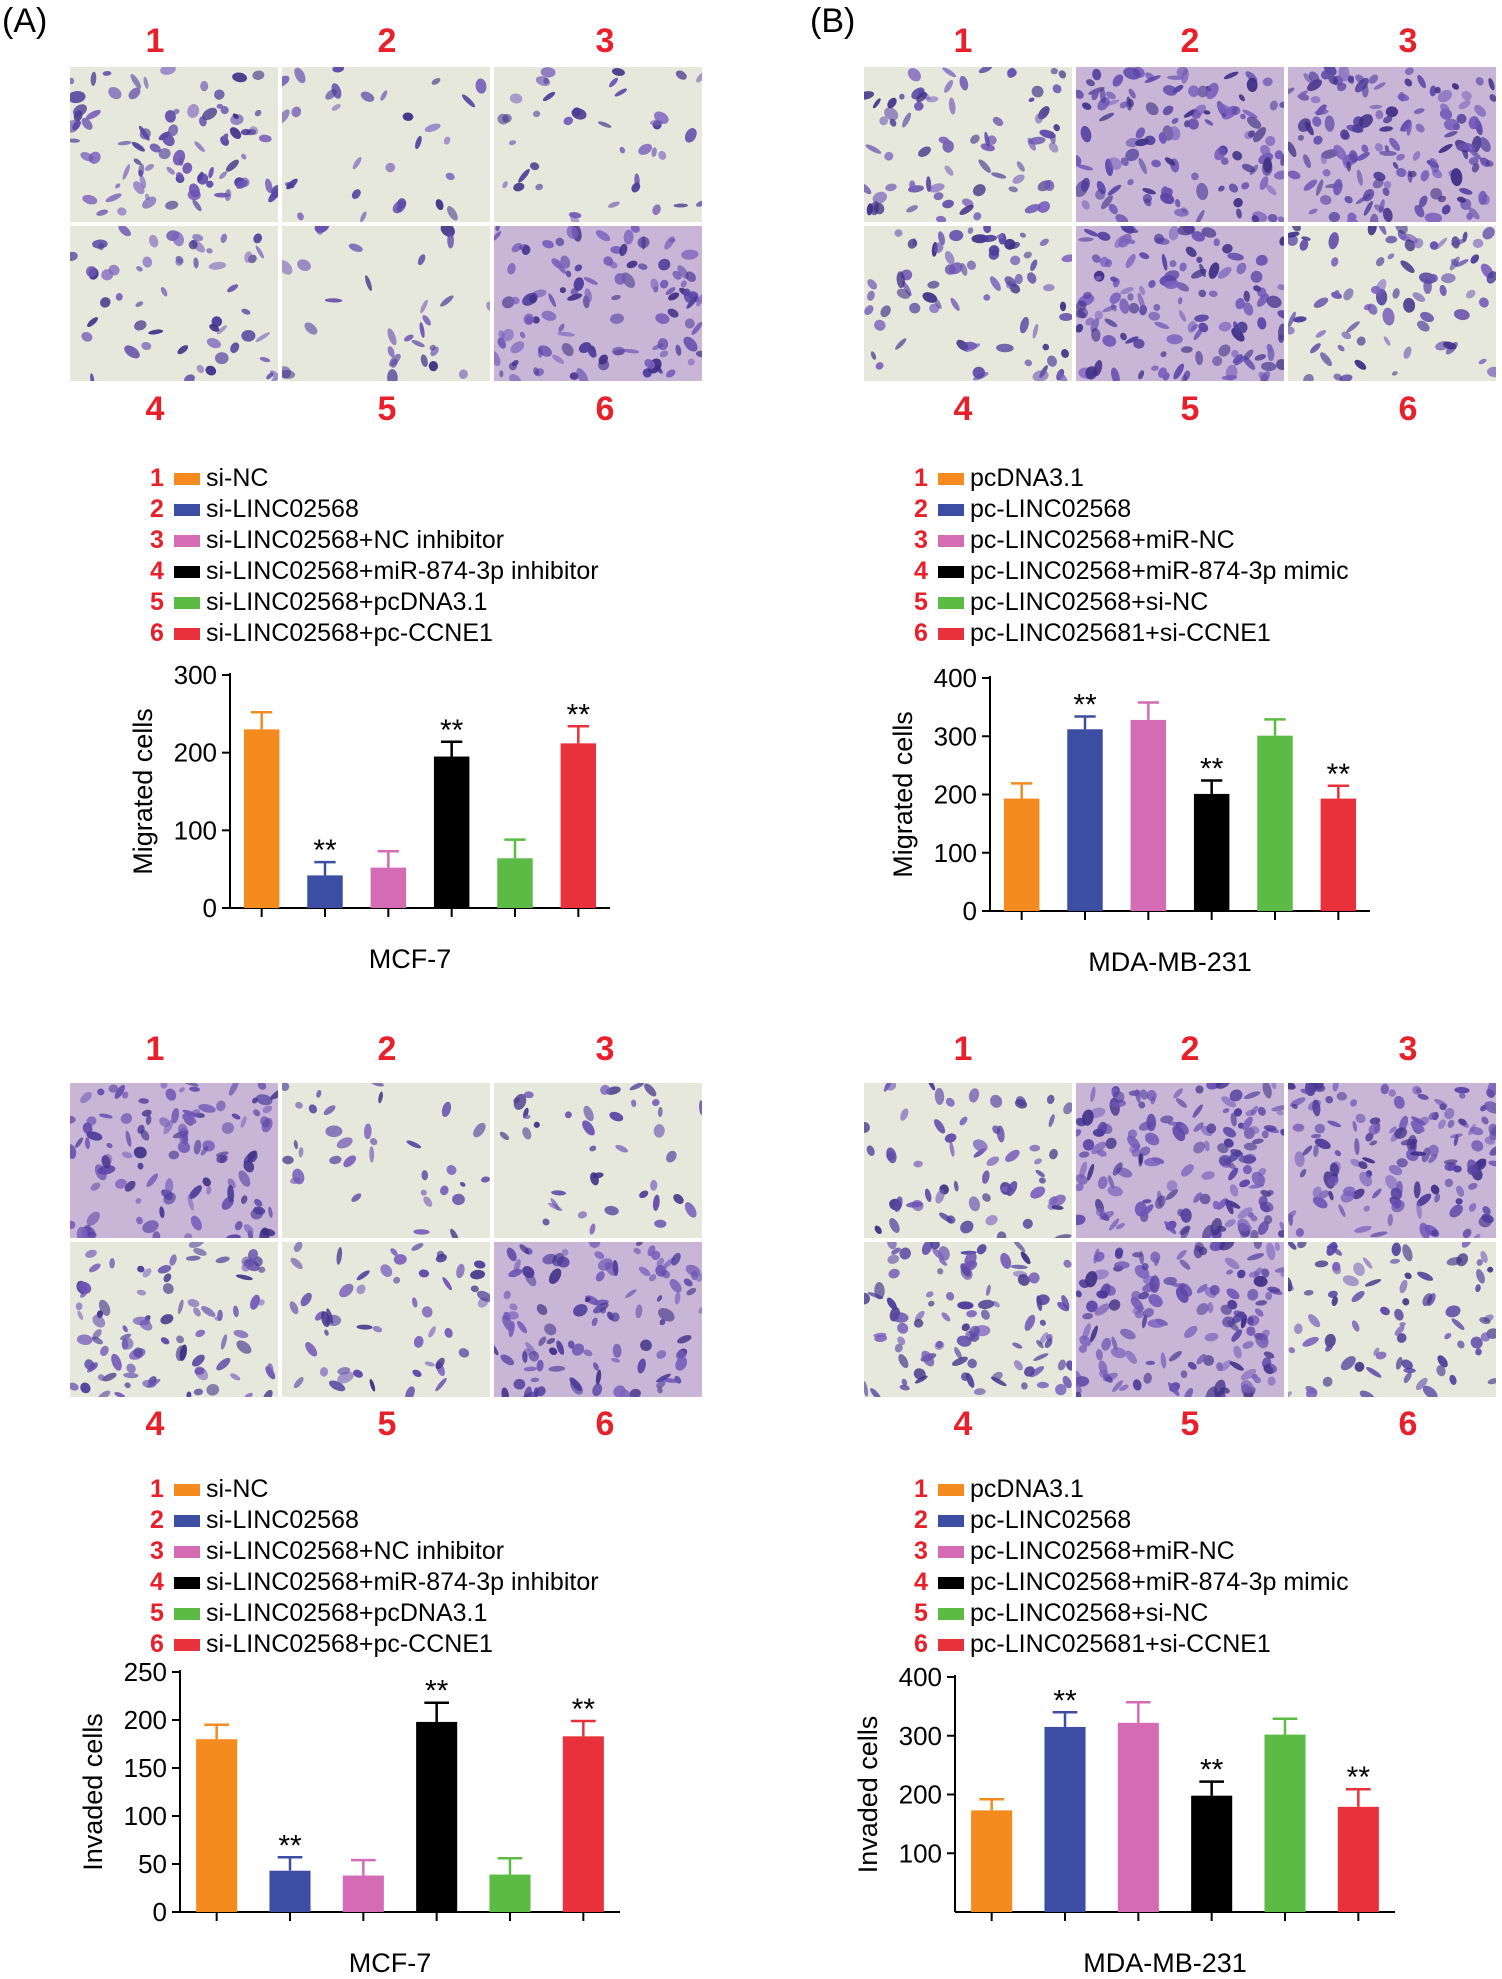 This screenshot has height=1979, width=1502. I want to click on legend-entry: 4 si-LINC02568+miR-874-3p inhibitor, so click(374, 571).